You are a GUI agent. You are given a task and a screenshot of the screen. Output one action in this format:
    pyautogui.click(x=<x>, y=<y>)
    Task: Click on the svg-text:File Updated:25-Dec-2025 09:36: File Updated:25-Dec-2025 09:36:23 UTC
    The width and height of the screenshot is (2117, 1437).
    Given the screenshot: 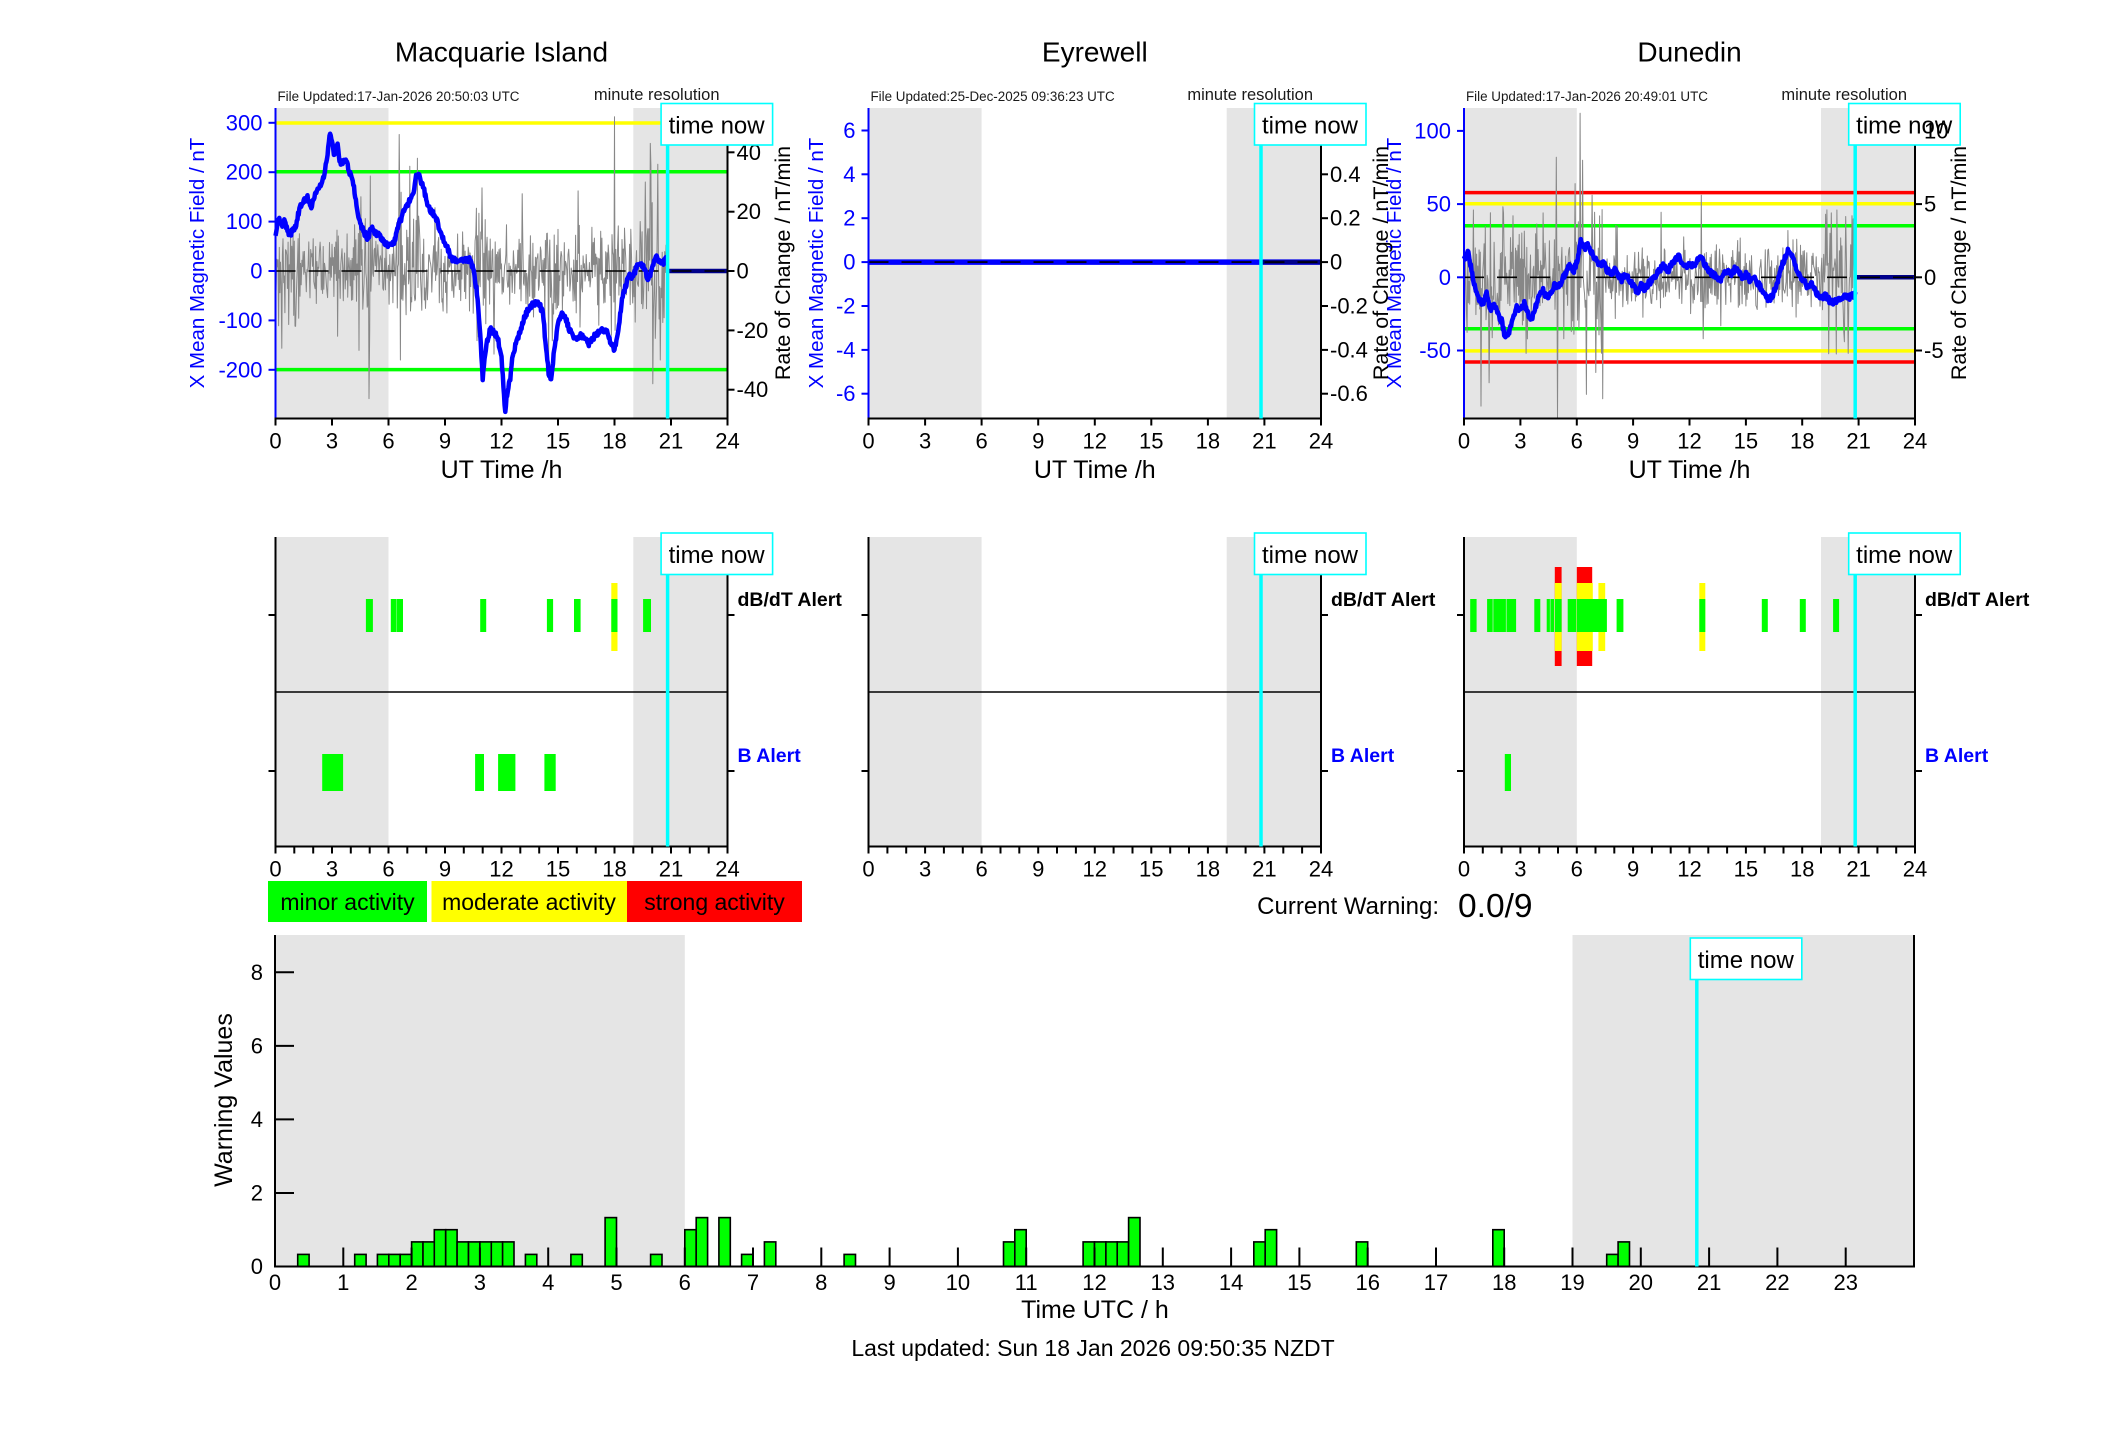 What is the action you would take?
    pyautogui.click(x=993, y=96)
    